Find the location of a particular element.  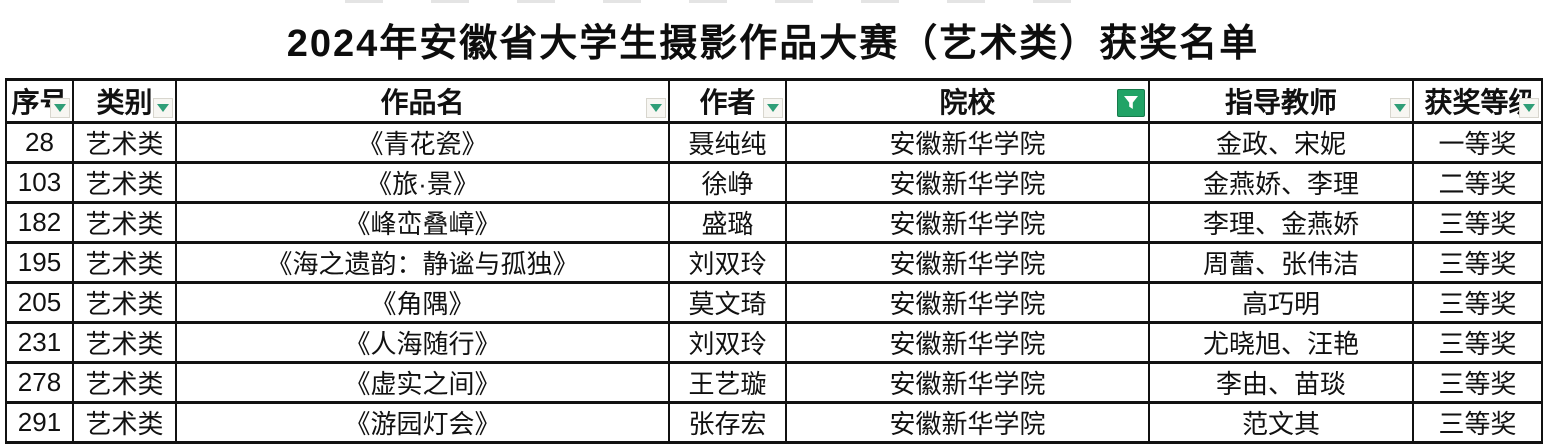

column-header-author: 作者 is located at coordinates (727, 101).